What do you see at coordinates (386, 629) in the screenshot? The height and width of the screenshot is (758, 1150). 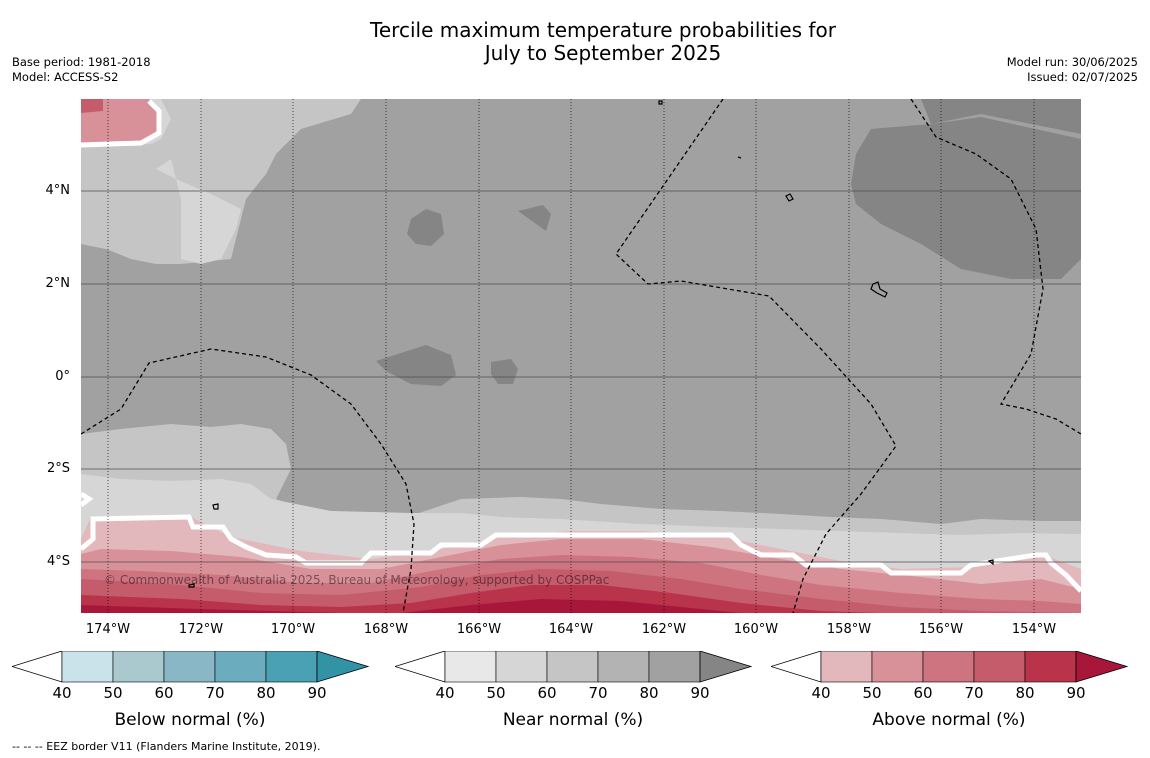 I see `lon-label-168w: 168°W` at bounding box center [386, 629].